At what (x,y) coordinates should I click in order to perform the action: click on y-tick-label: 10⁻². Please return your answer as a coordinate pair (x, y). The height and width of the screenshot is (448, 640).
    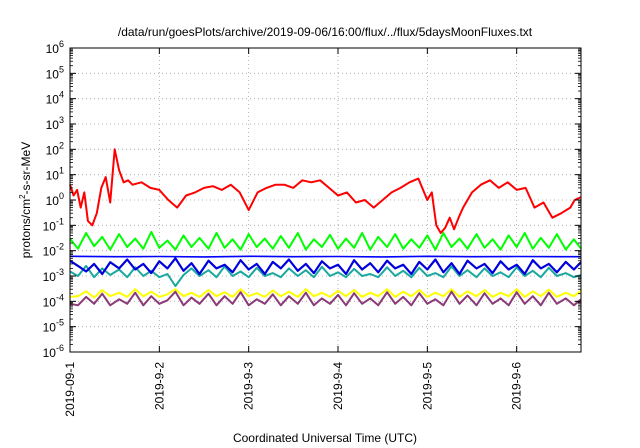
    Looking at the image, I should click on (53, 250).